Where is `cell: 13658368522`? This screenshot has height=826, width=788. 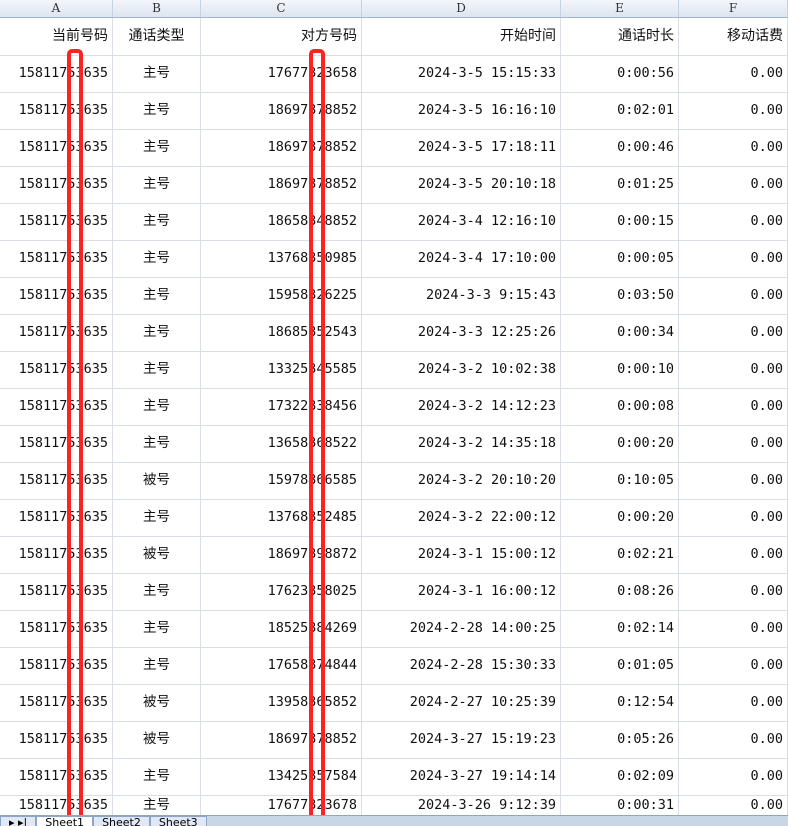
cell: 13658368522 is located at coordinates (281, 443).